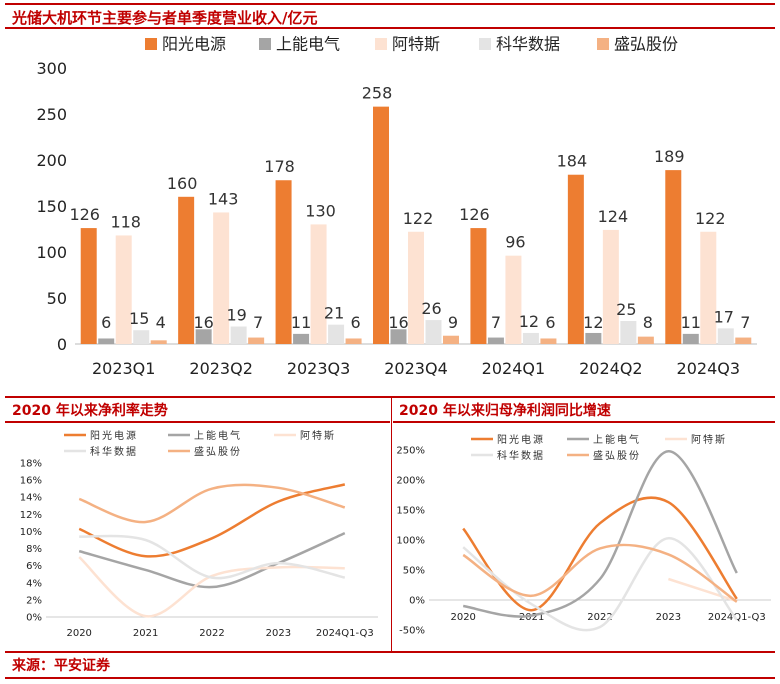  Describe the element at coordinates (611, 368) in the screenshot. I see `x-tick-label: 2024Q2` at that location.